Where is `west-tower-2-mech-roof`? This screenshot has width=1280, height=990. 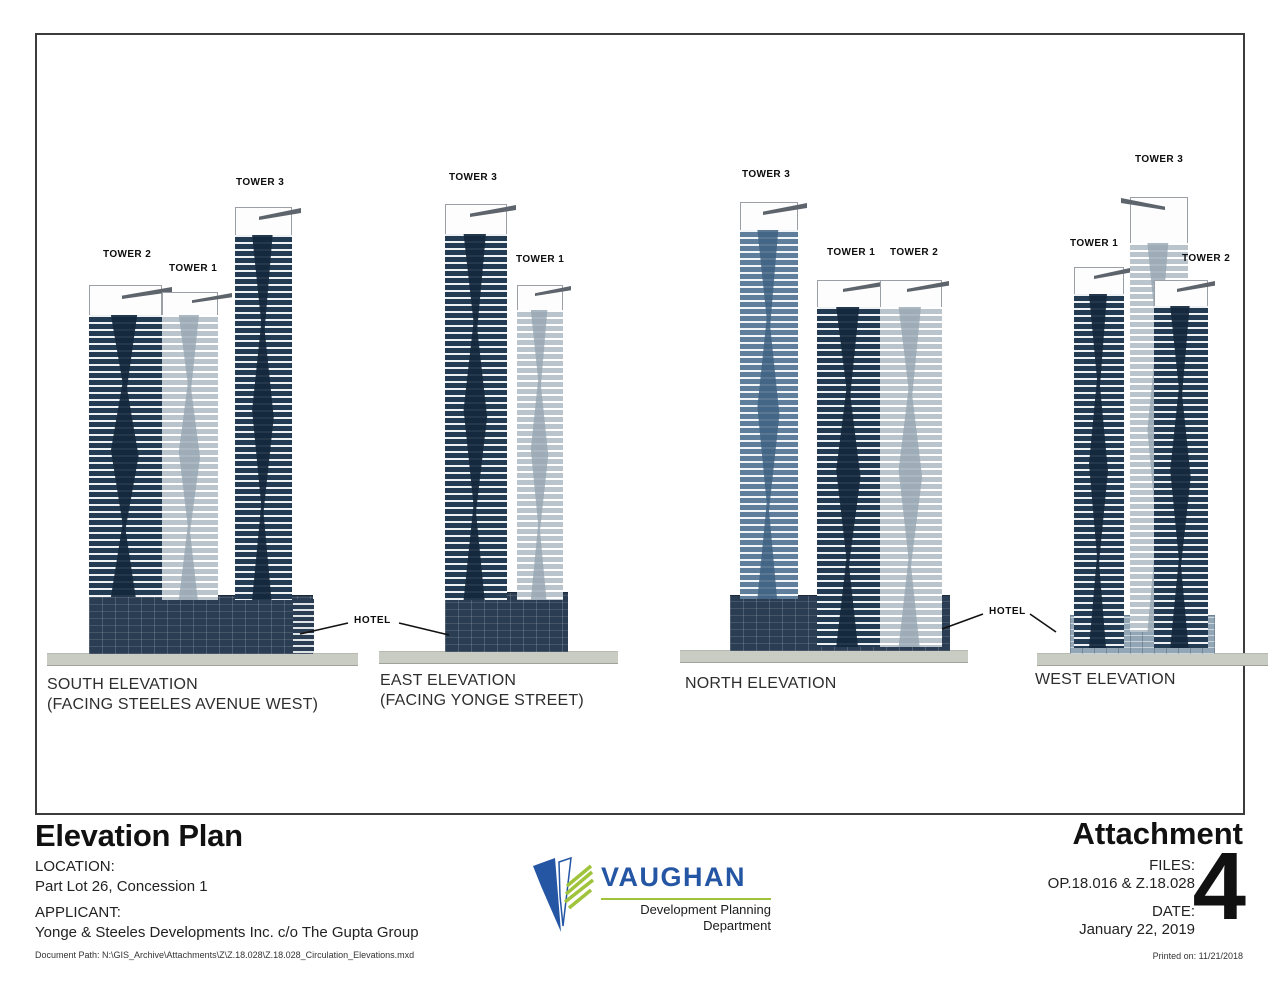
west-tower-2-mech-roof is located at coordinates (1196, 286).